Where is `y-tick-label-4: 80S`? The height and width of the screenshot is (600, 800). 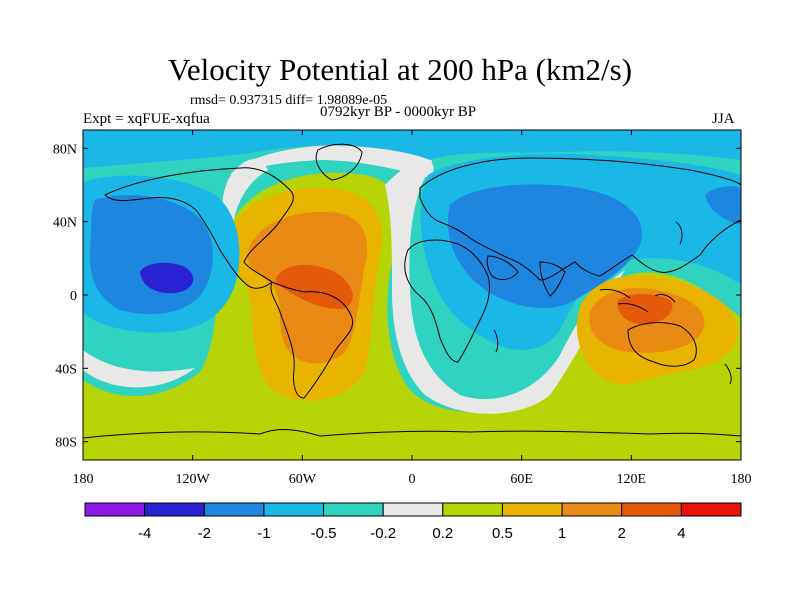 y-tick-label-4: 80S is located at coordinates (66, 443).